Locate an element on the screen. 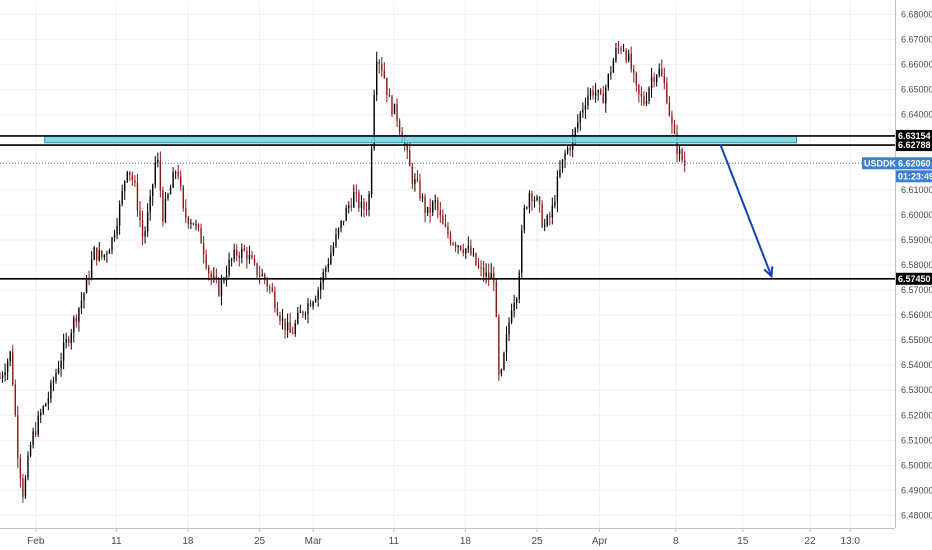  level-price-tag-label: 6.63154 is located at coordinates (914, 136).